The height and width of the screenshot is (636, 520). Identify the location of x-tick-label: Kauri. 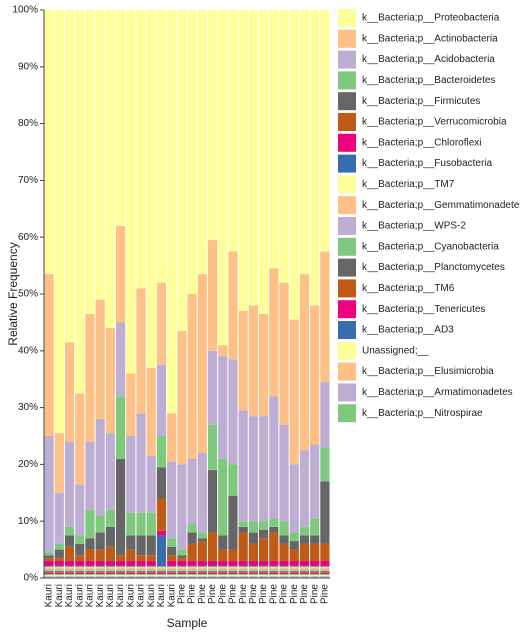
(110, 595).